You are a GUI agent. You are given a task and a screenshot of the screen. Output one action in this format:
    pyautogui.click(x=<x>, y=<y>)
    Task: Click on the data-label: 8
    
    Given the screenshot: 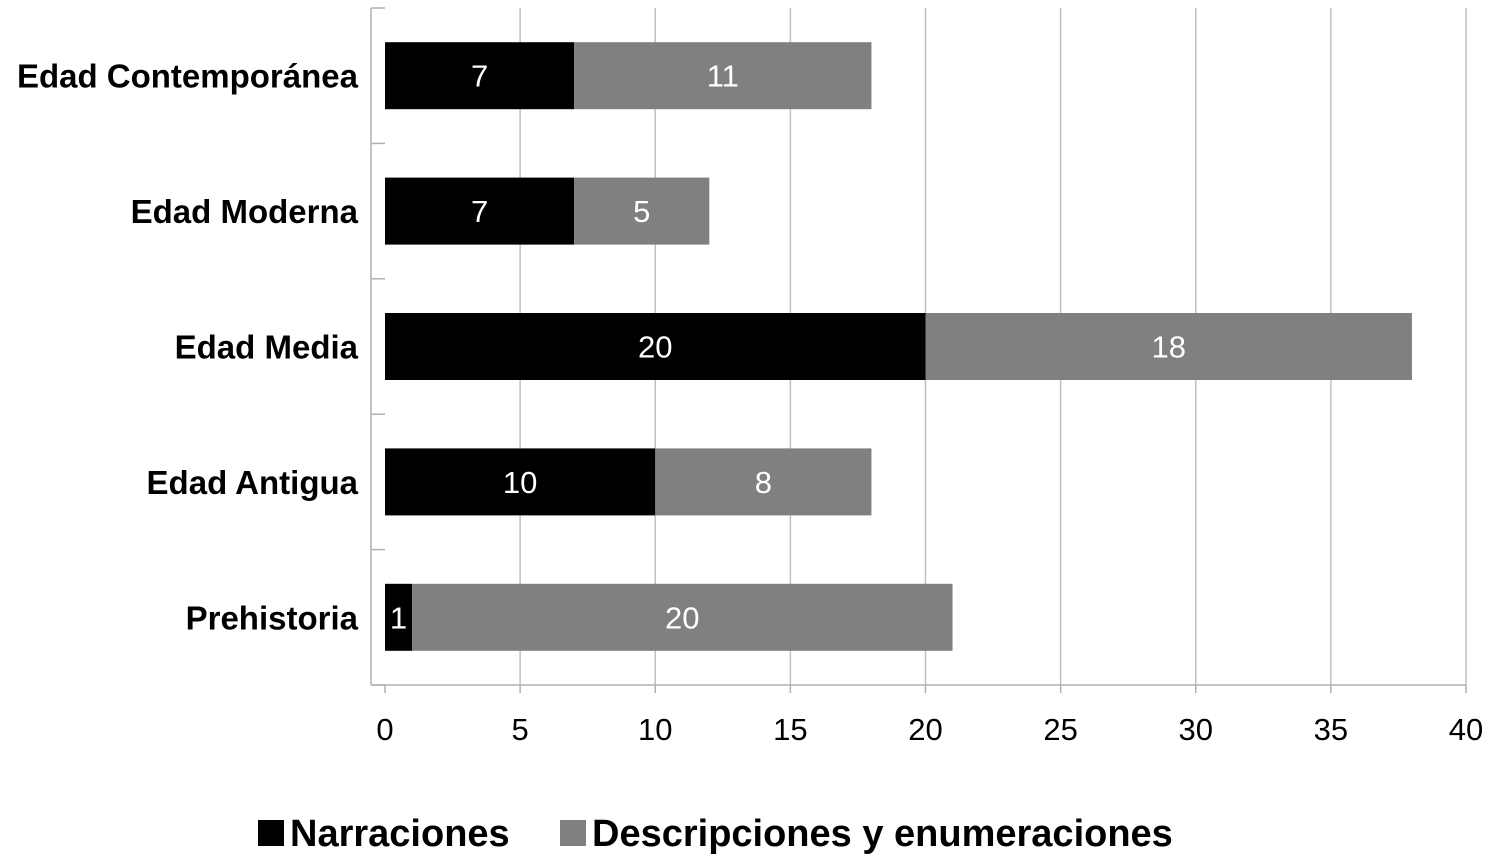 What is the action you would take?
    pyautogui.click(x=763, y=482)
    